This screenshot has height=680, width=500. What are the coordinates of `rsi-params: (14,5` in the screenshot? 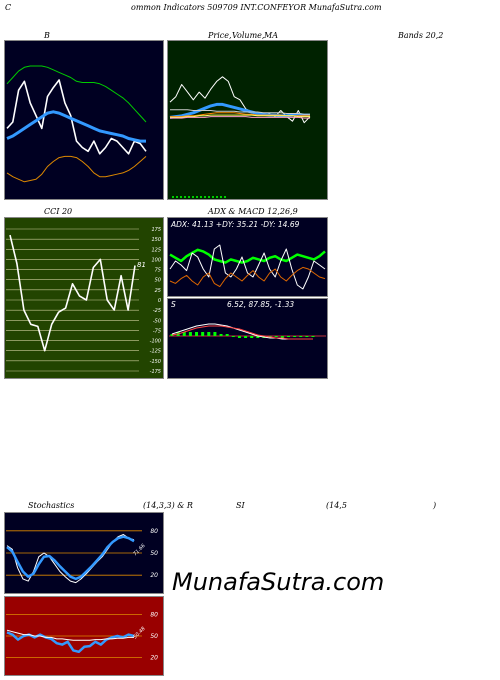 It's located at (336, 505).